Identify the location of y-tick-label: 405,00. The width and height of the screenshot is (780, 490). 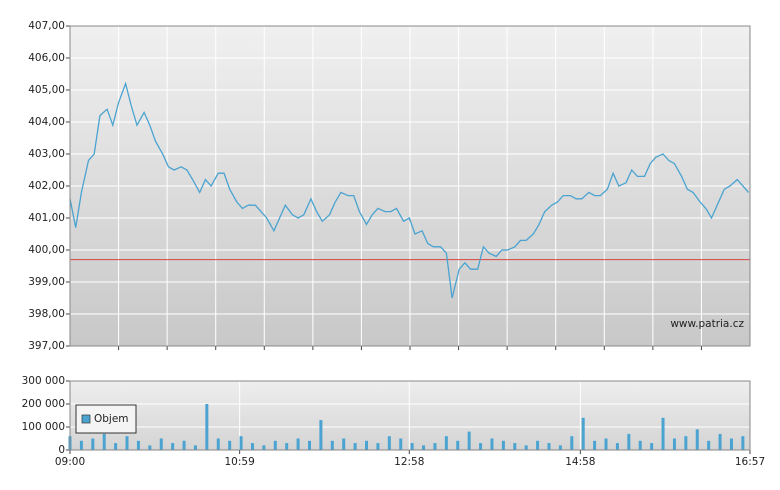
(46, 90).